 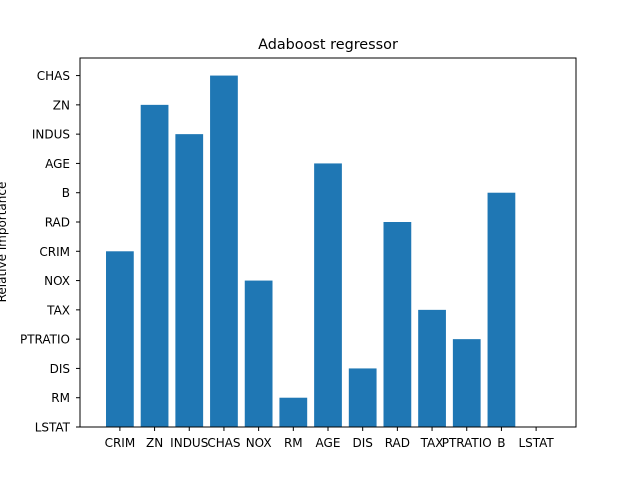 I want to click on y-tick-label: ZN, so click(x=61, y=105).